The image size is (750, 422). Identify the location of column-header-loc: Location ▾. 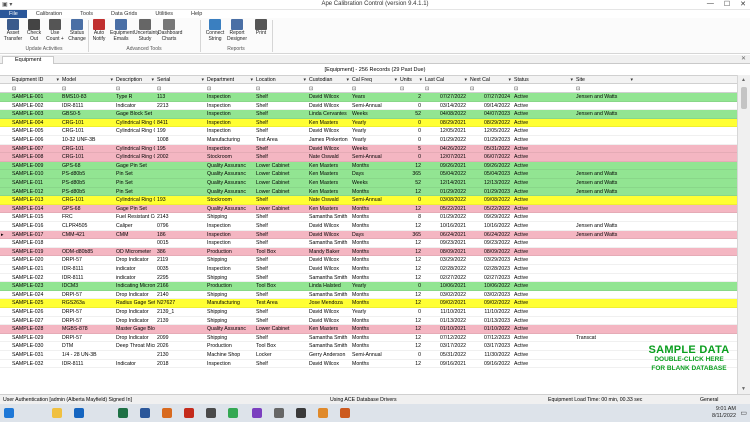
(280, 80).